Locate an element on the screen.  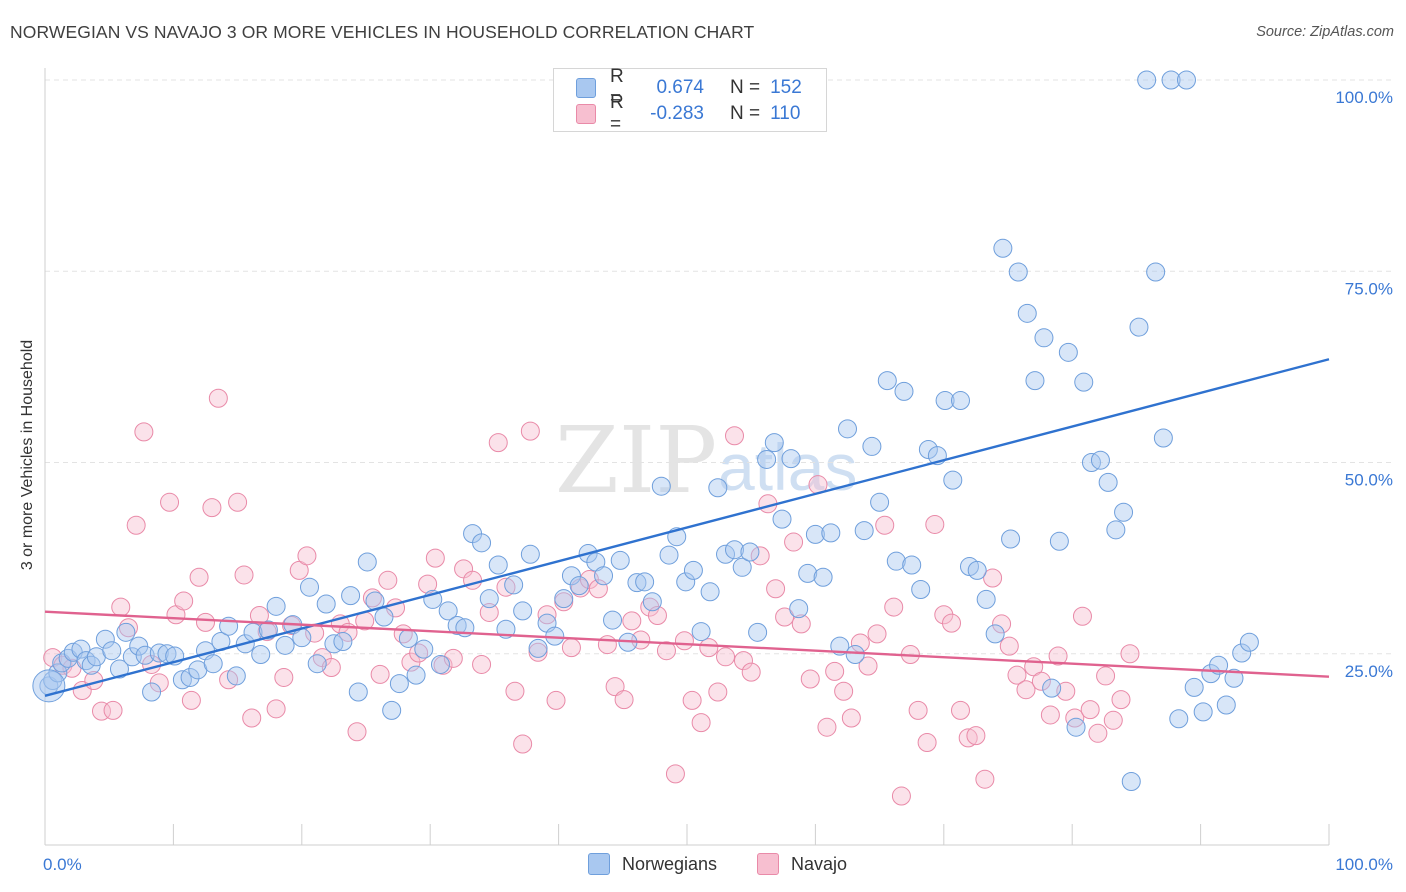
navajo-legend-swatch is located at coordinates (768, 864).